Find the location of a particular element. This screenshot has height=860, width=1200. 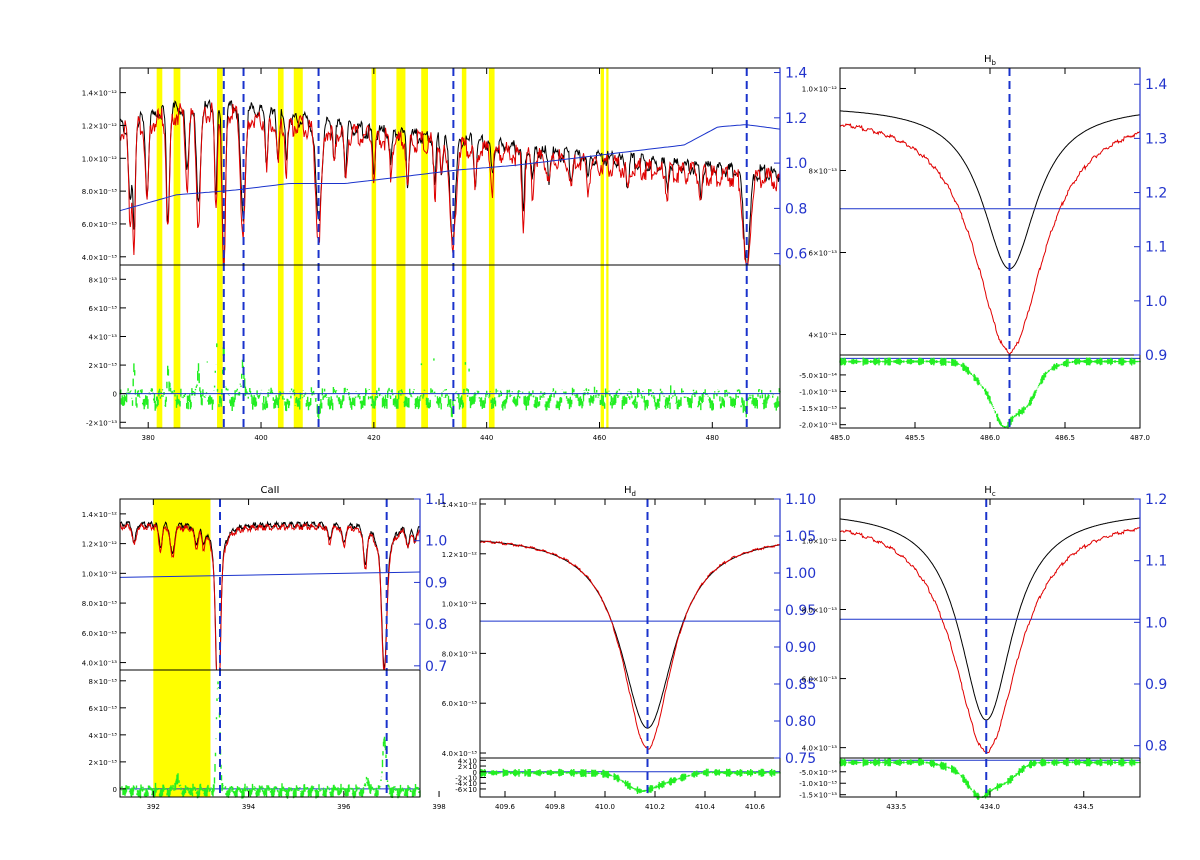

x-tick-label: 486.5 is located at coordinates (1065, 438).